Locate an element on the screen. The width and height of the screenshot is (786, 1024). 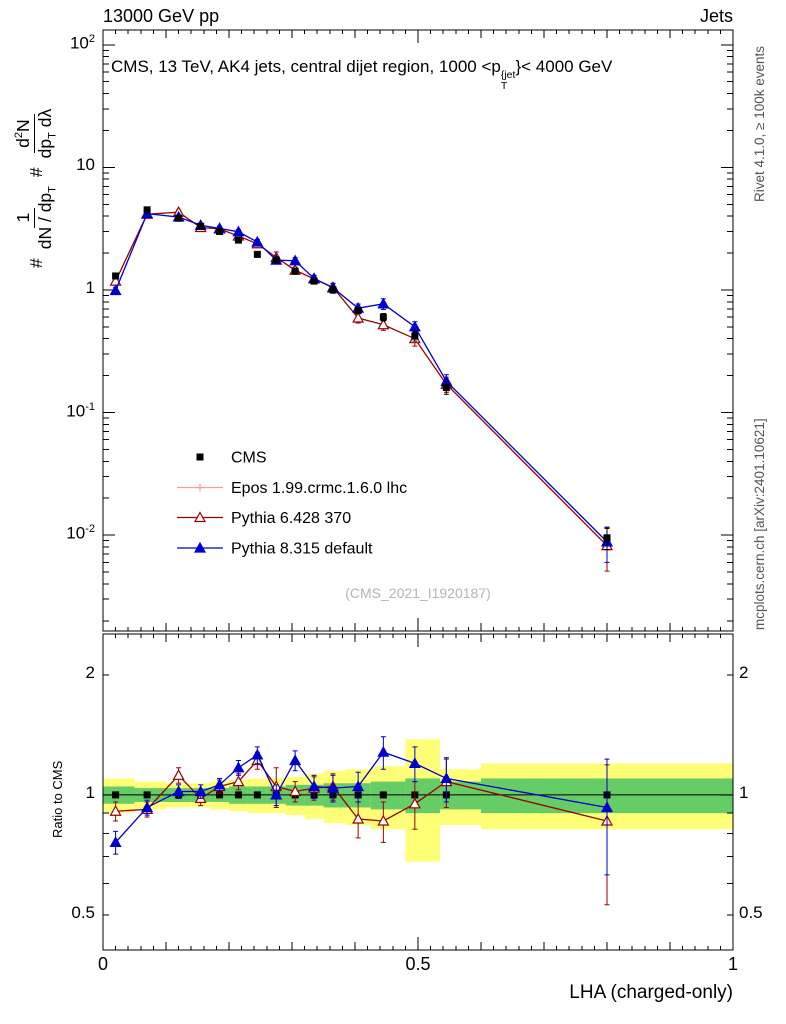
y-label-fraction-1: 1 dN / dpT is located at coordinates (36, 217).